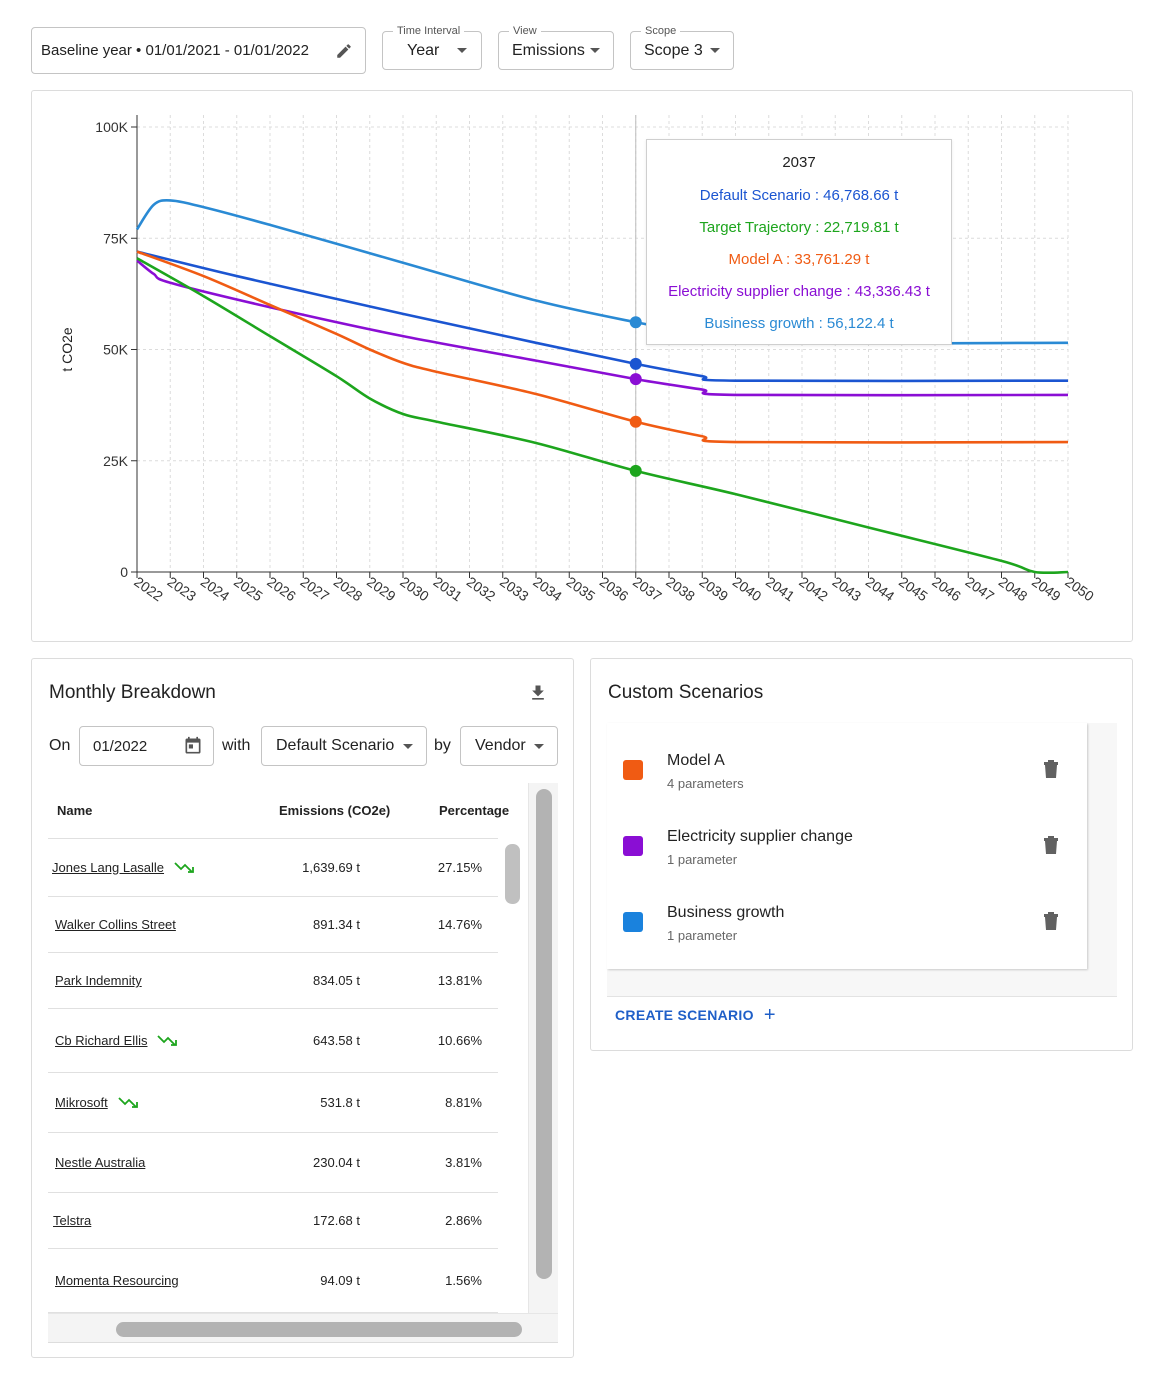  I want to click on view-label: View, so click(525, 31).